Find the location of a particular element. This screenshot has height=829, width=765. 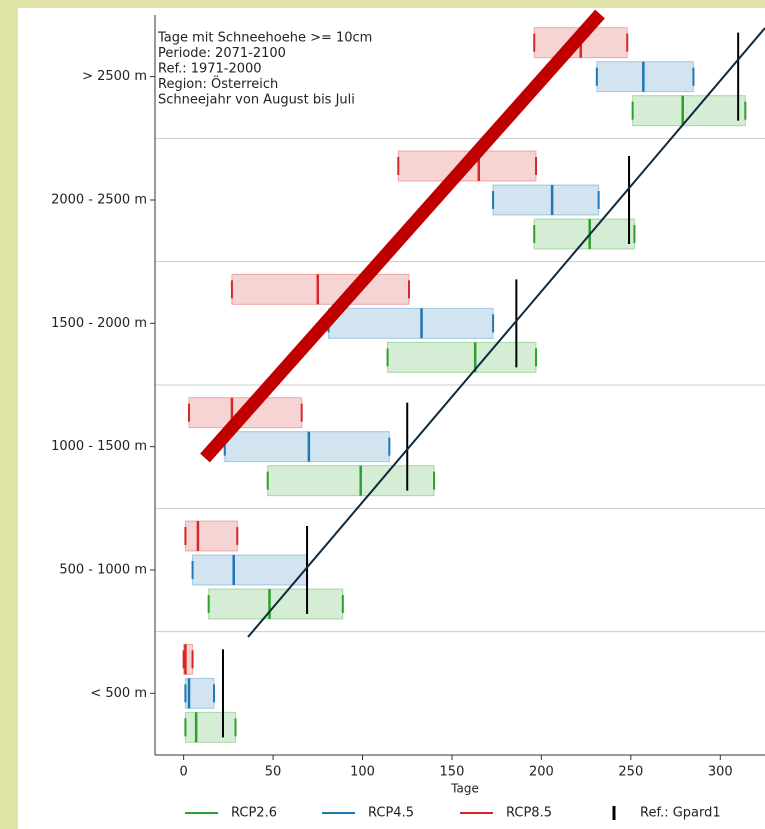

x-tick-label: 300 is located at coordinates (720, 772).